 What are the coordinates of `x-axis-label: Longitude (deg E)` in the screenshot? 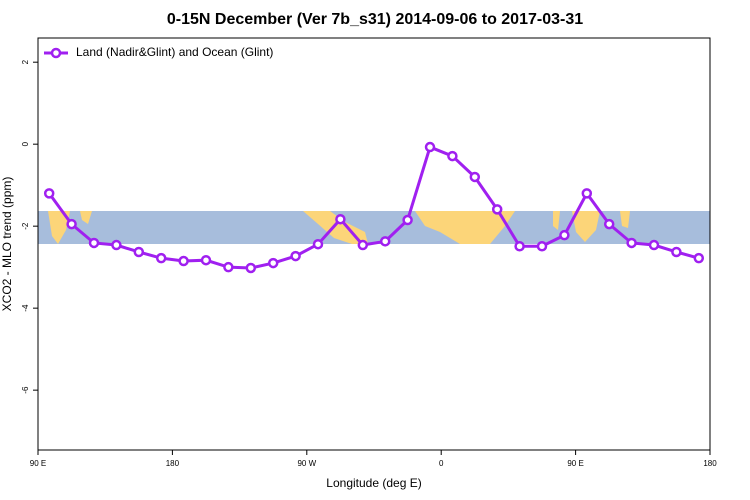 It's located at (373, 483).